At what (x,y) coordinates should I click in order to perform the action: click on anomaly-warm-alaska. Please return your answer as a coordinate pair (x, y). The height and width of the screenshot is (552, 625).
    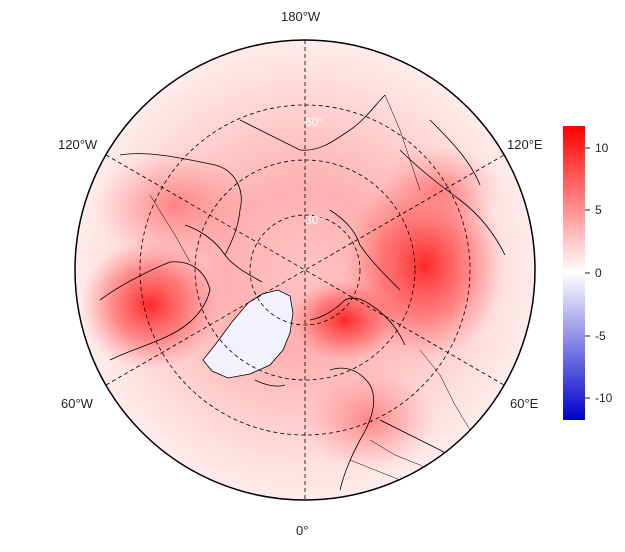
    Looking at the image, I should click on (175, 205).